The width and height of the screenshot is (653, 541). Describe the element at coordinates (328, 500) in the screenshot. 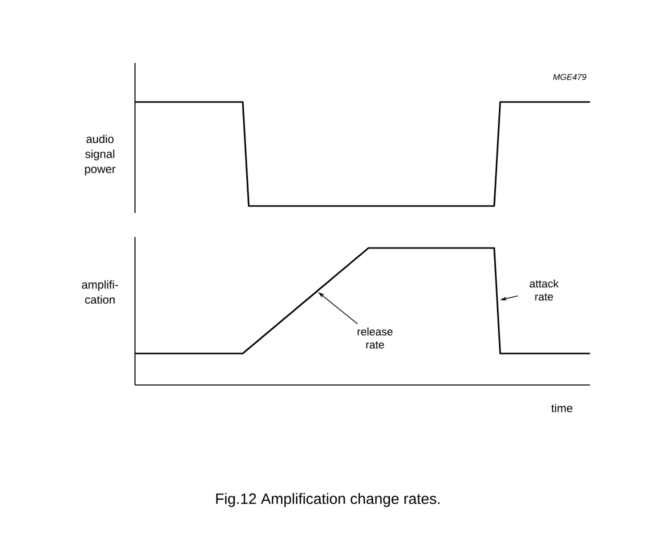

I see `caption: Fig.12 Amplification change rates.` at that location.